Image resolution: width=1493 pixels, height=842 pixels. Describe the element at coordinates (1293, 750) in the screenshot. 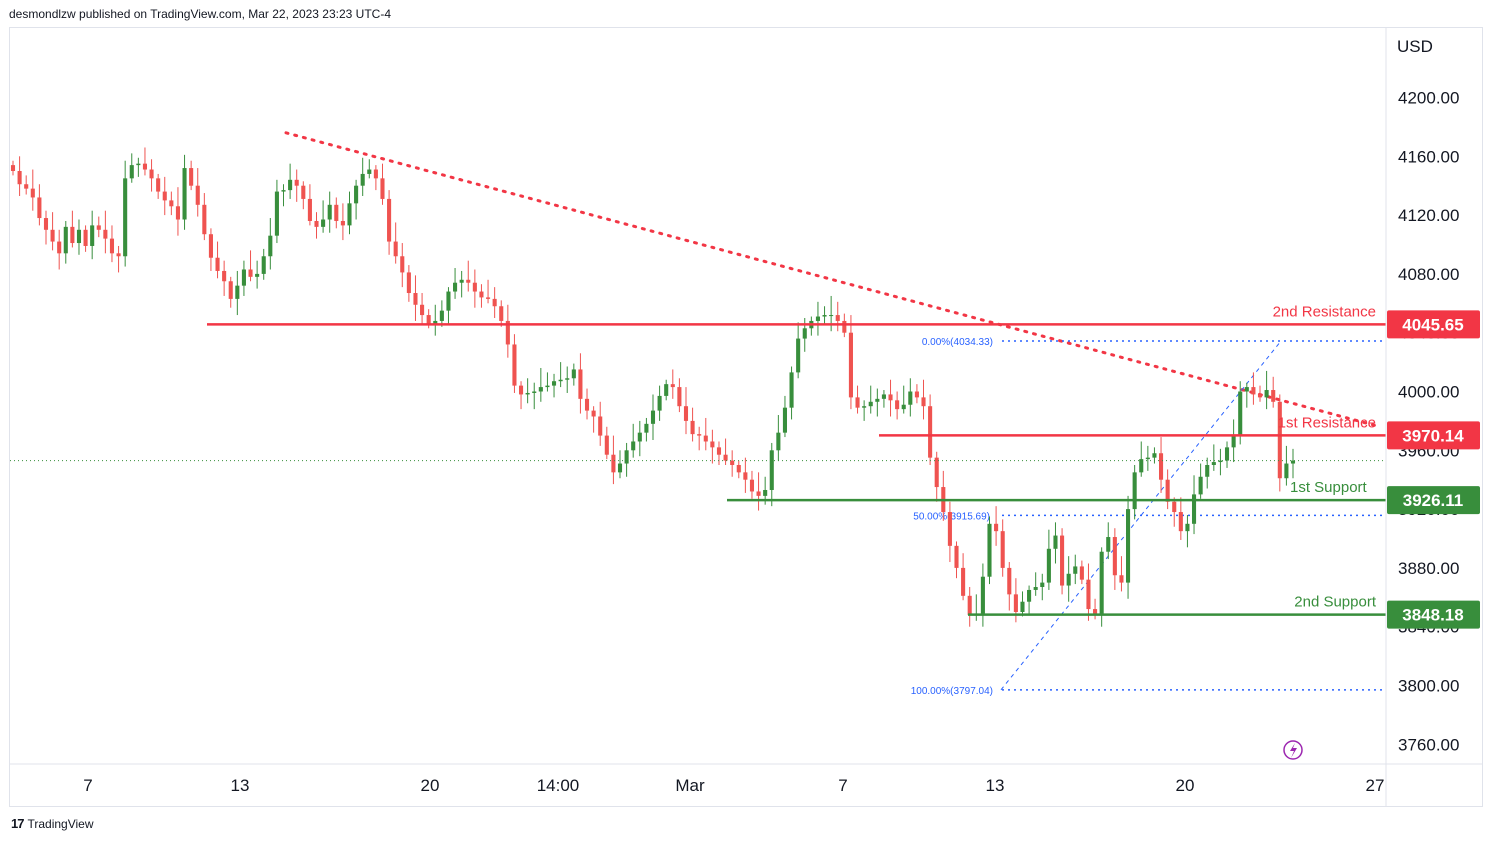

I see `lightning-icon` at that location.